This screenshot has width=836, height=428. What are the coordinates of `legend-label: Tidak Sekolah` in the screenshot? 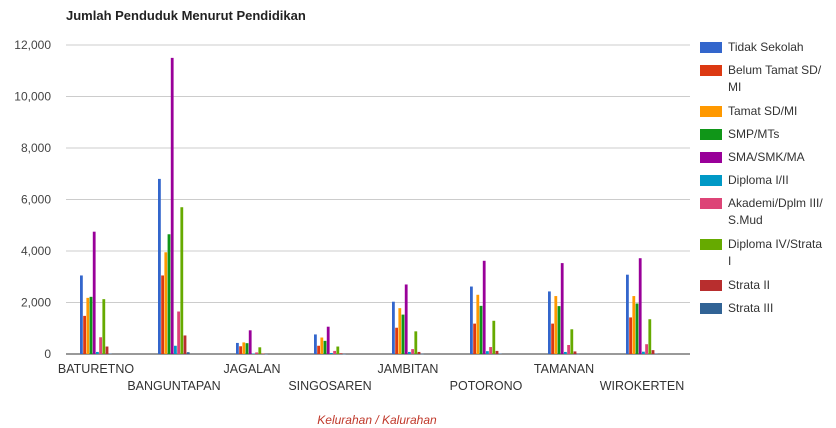 It's located at (766, 47).